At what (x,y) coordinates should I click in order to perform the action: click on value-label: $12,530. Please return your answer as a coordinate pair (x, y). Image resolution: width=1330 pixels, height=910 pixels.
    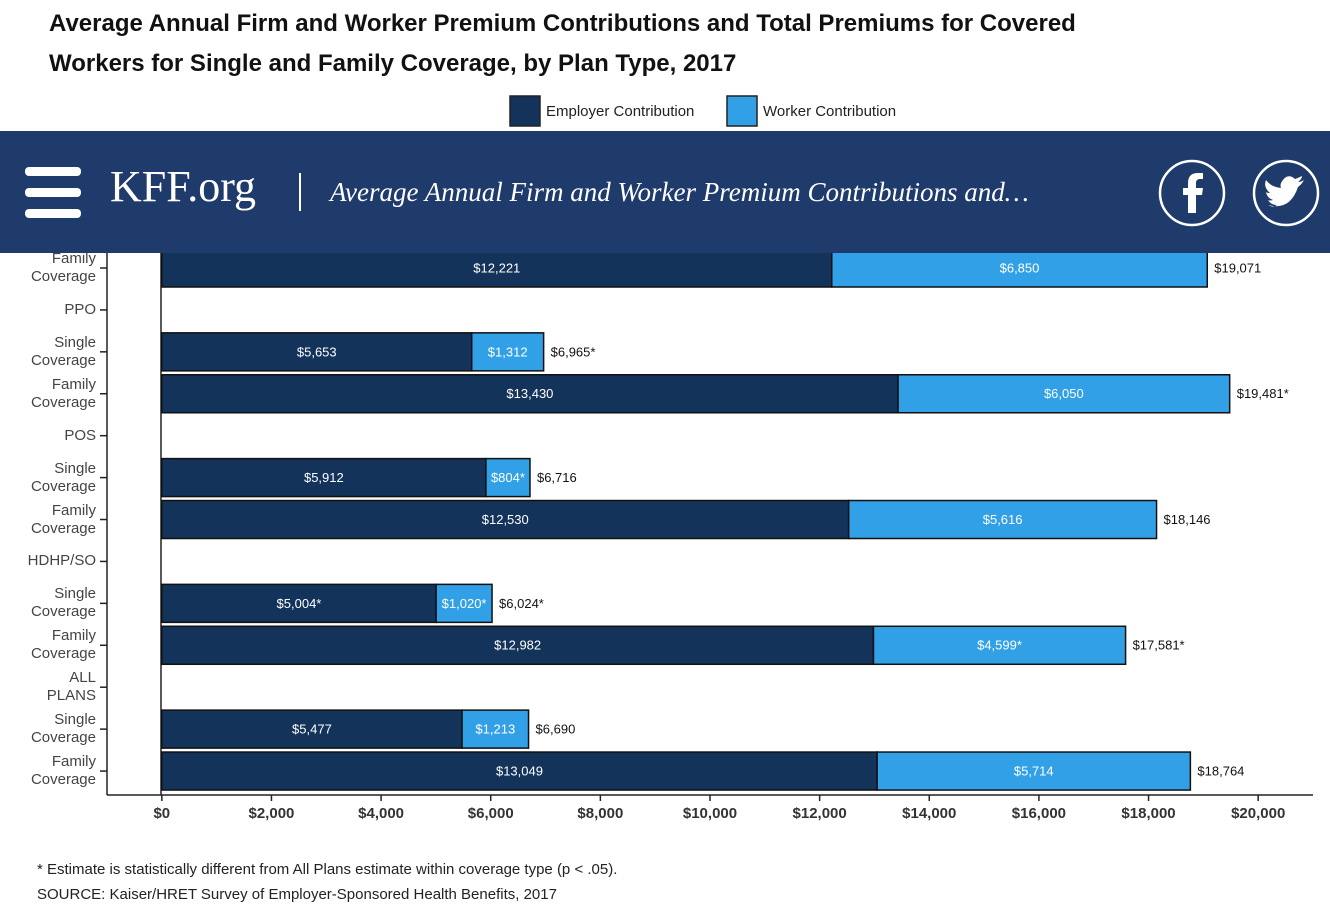
    Looking at the image, I should click on (505, 519).